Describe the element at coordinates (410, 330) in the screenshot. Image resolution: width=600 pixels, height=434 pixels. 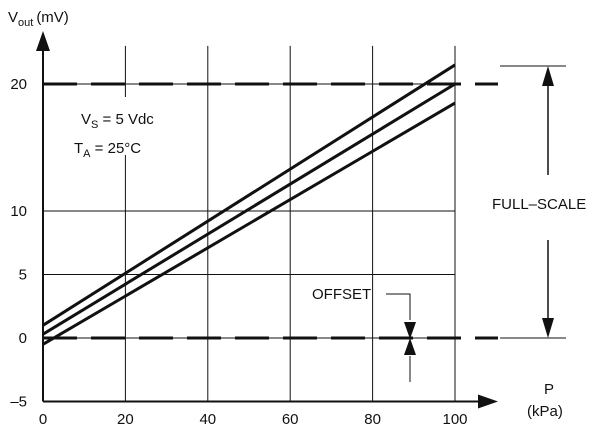
I see `offset-arrow-down` at that location.